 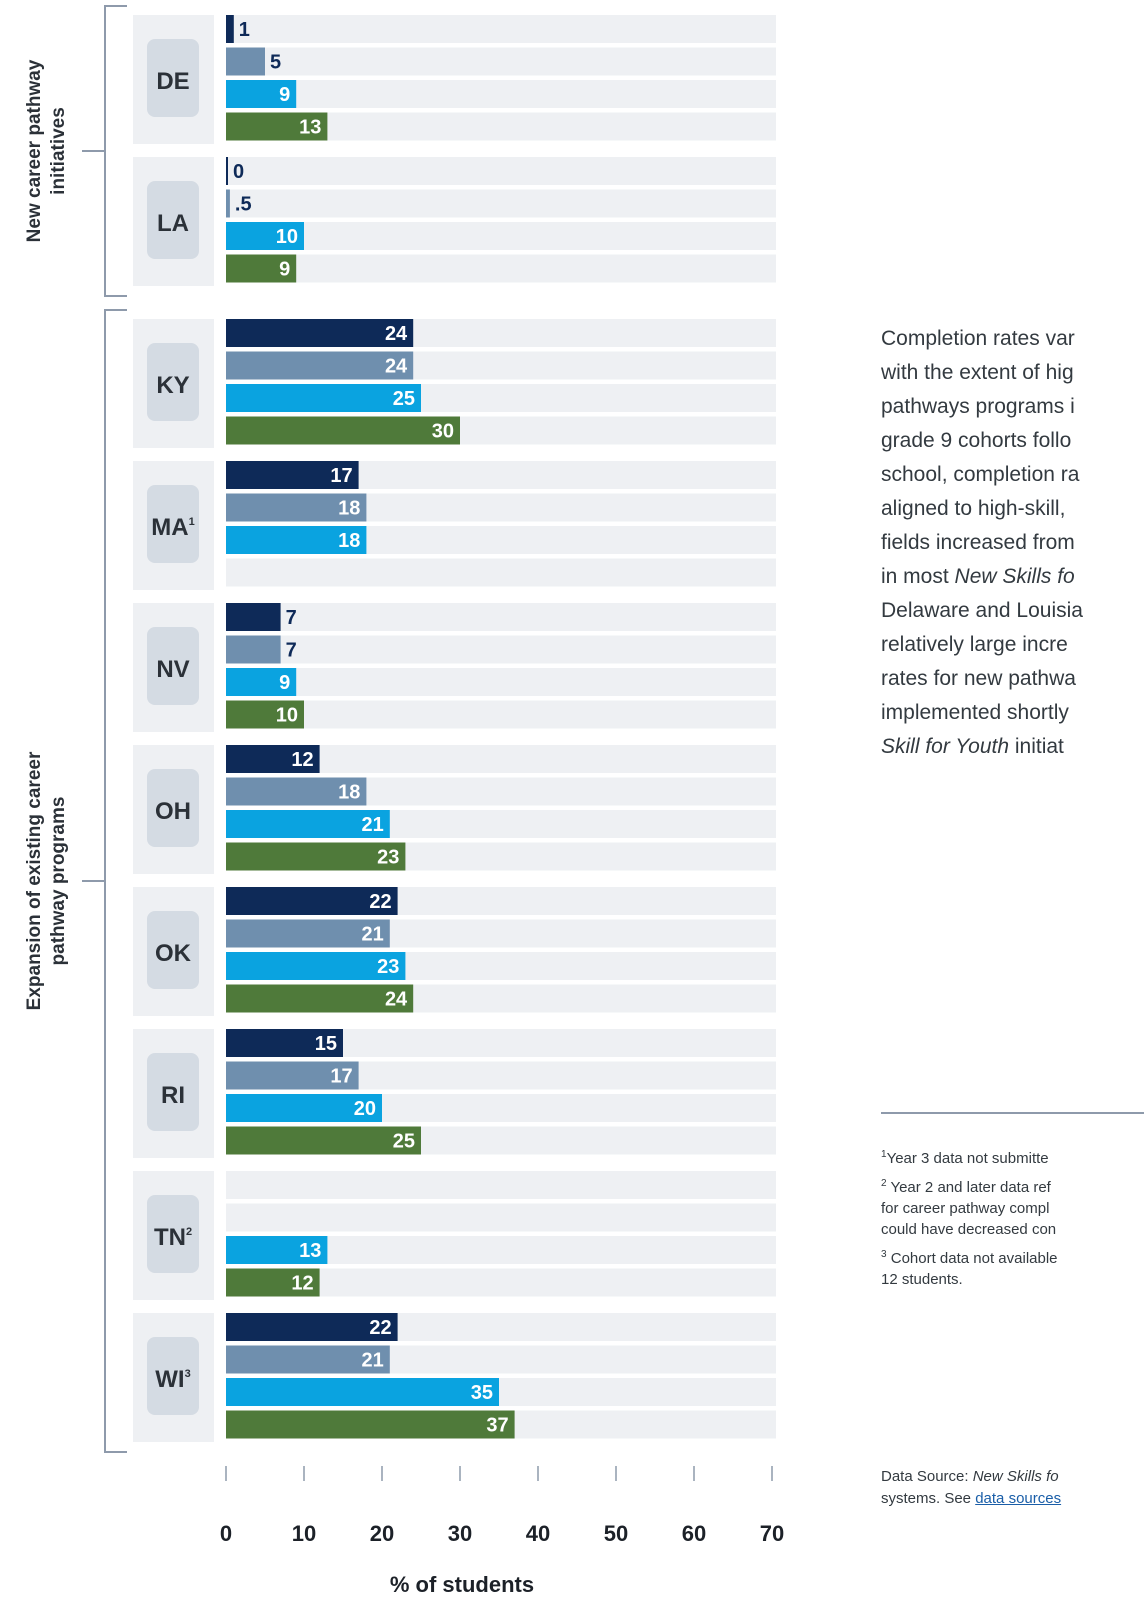 What do you see at coordinates (58, 151) in the screenshot?
I see `group-label: initiatives` at bounding box center [58, 151].